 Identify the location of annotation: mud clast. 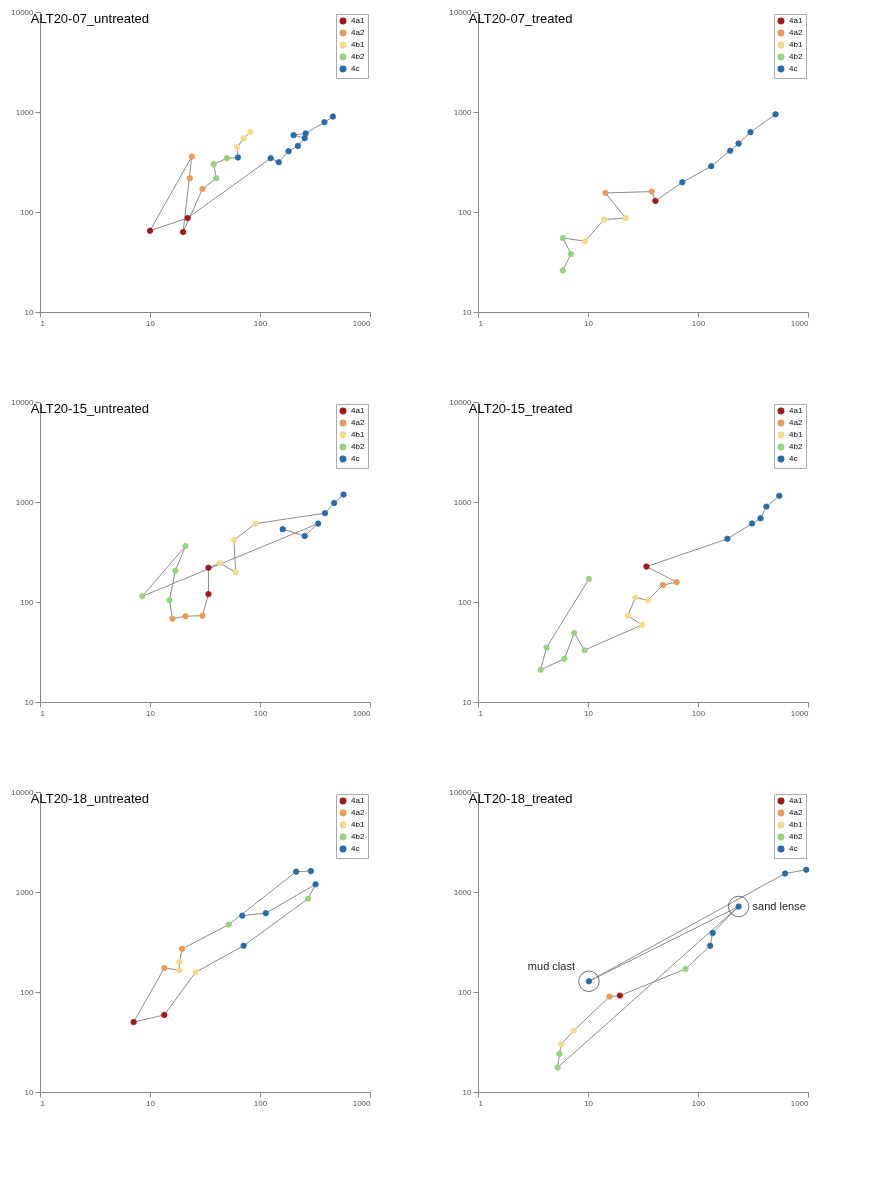
(551, 966).